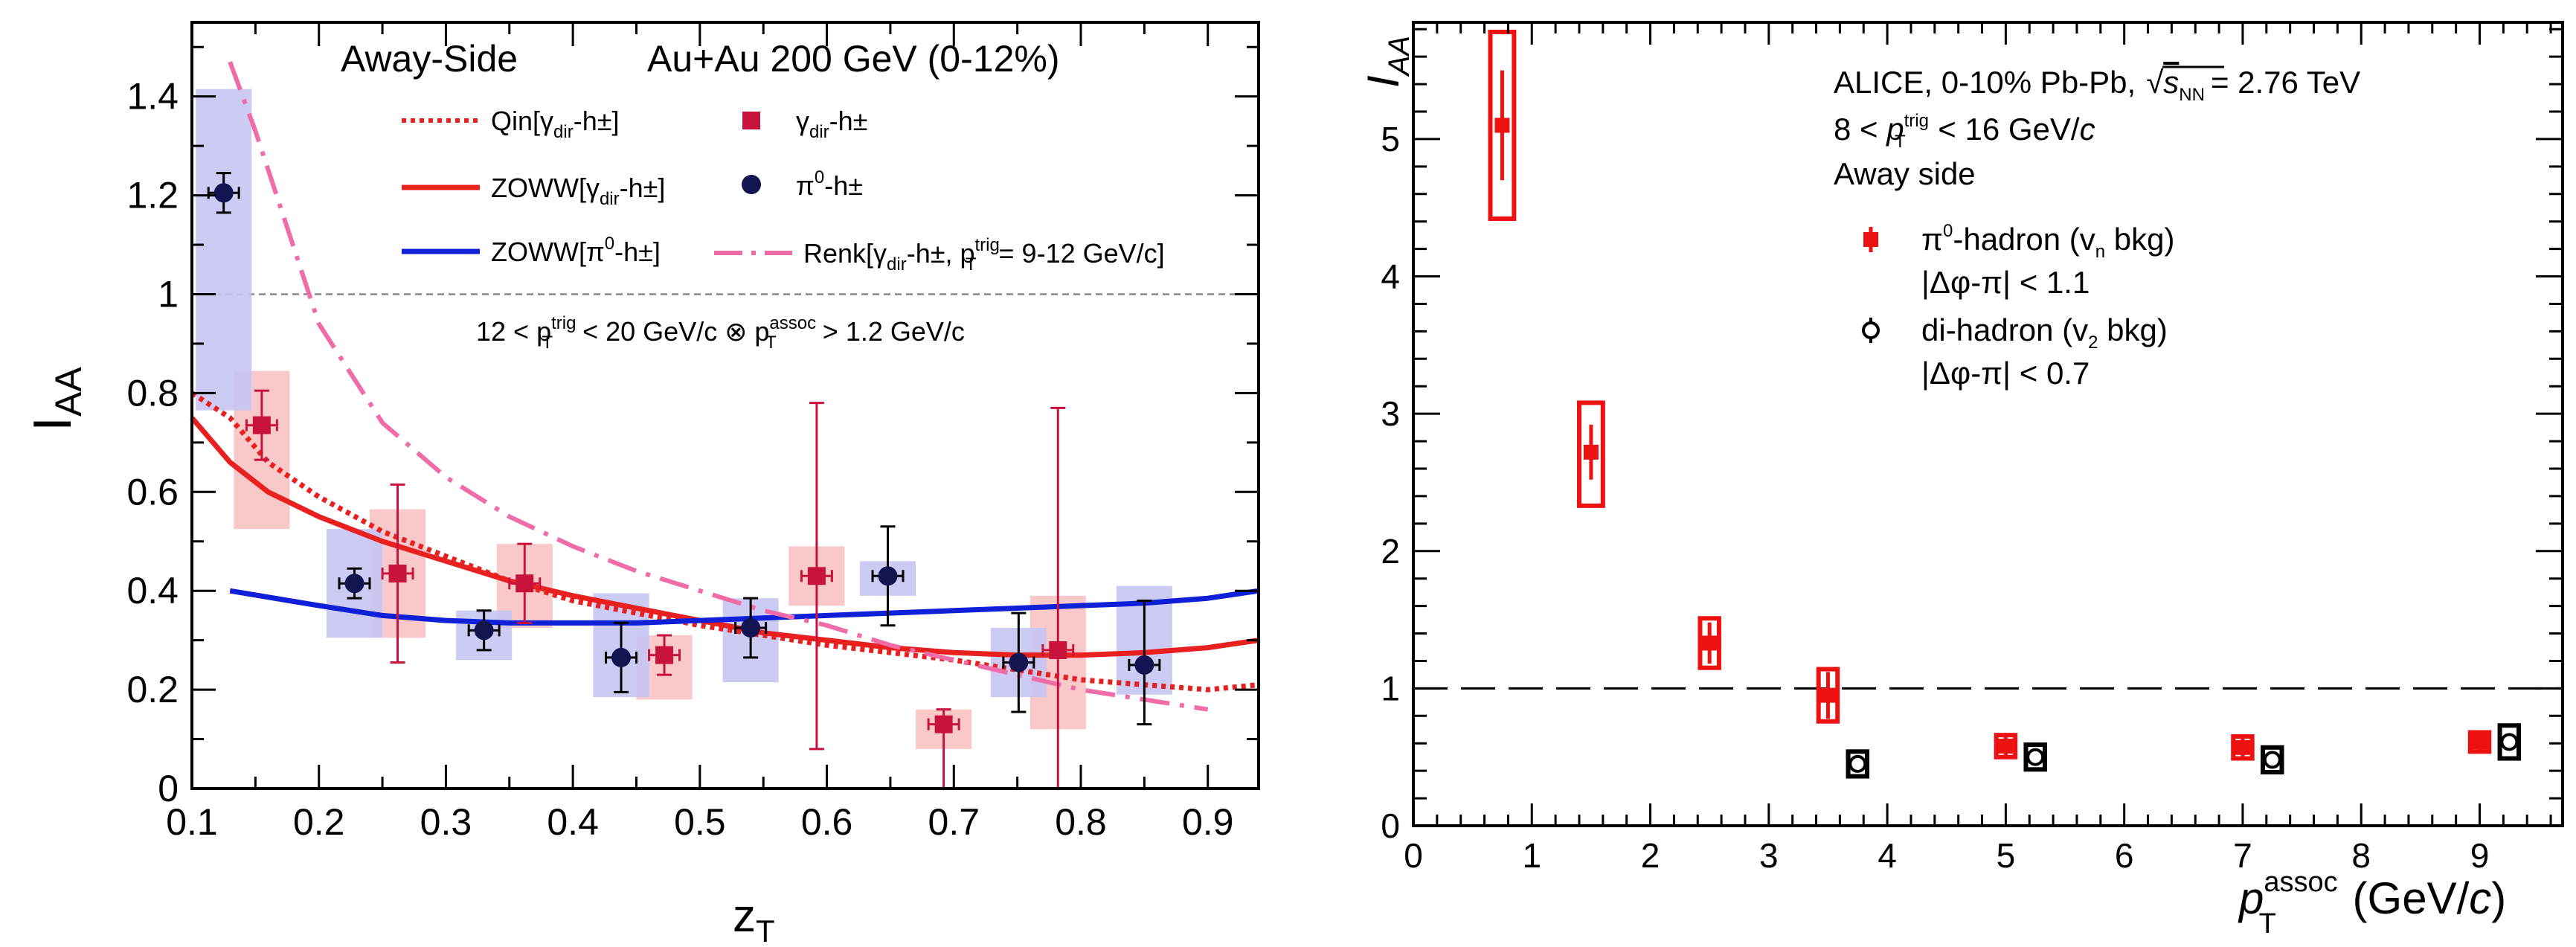  I want to click on collision-system-label: Au+Au 200 GeV (0-12%), so click(853, 59).